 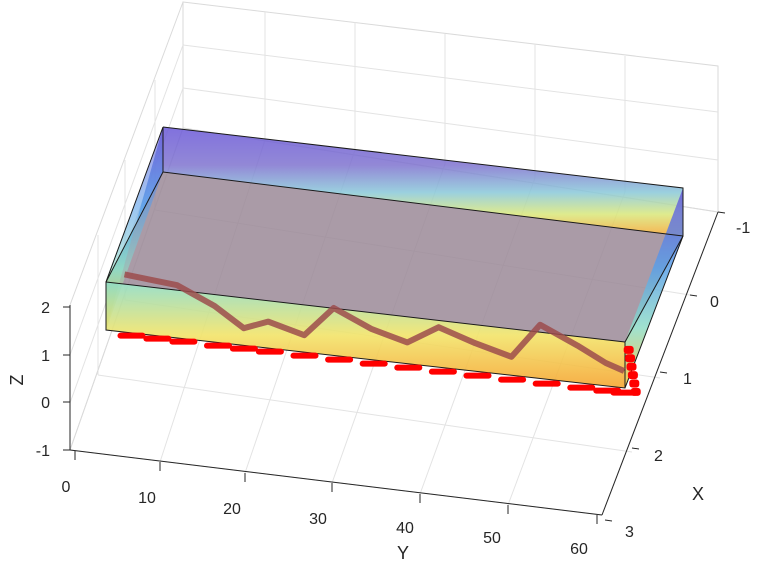 I want to click on x-tick-label: 1, so click(x=687, y=379).